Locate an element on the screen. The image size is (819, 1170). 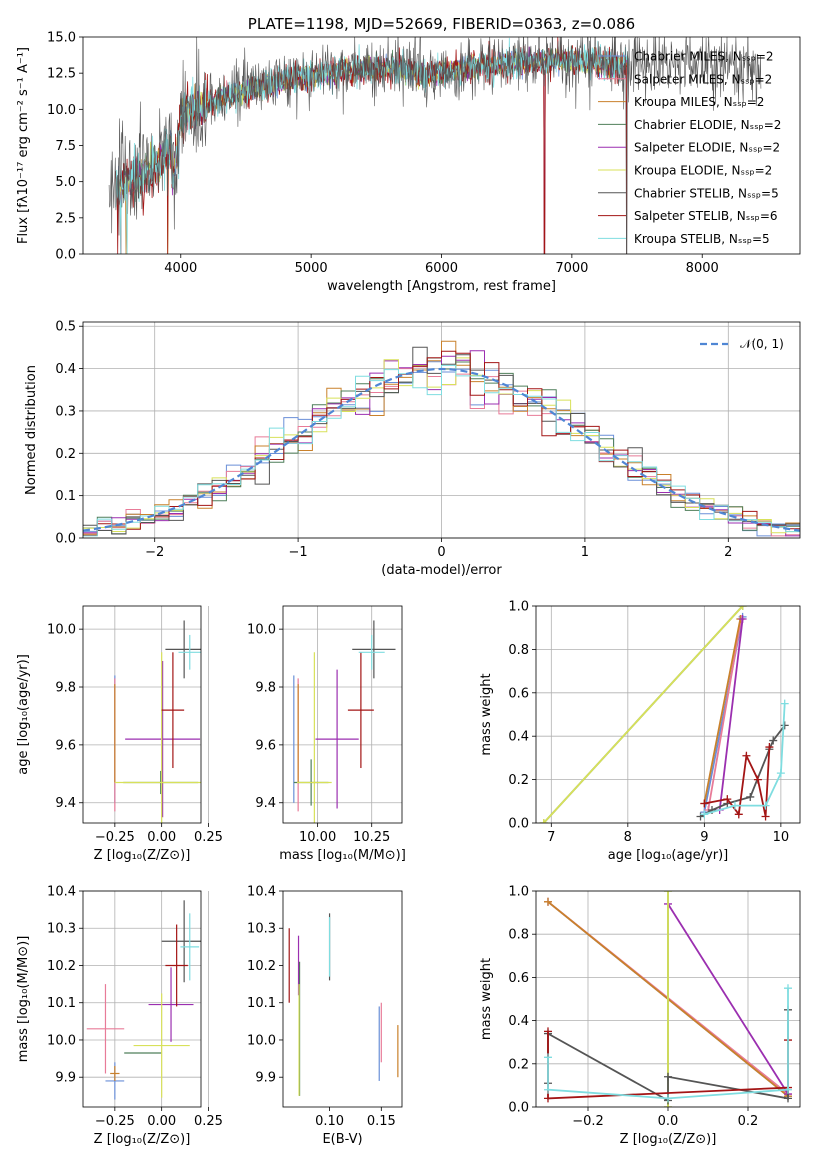
x-tick-label: −2 is located at coordinates (154, 552).